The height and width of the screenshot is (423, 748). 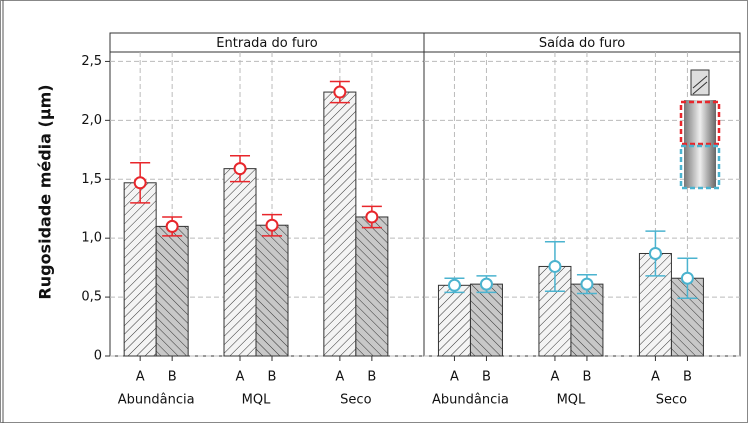 I want to click on y-tick-label: 2,5, so click(x=91, y=61).